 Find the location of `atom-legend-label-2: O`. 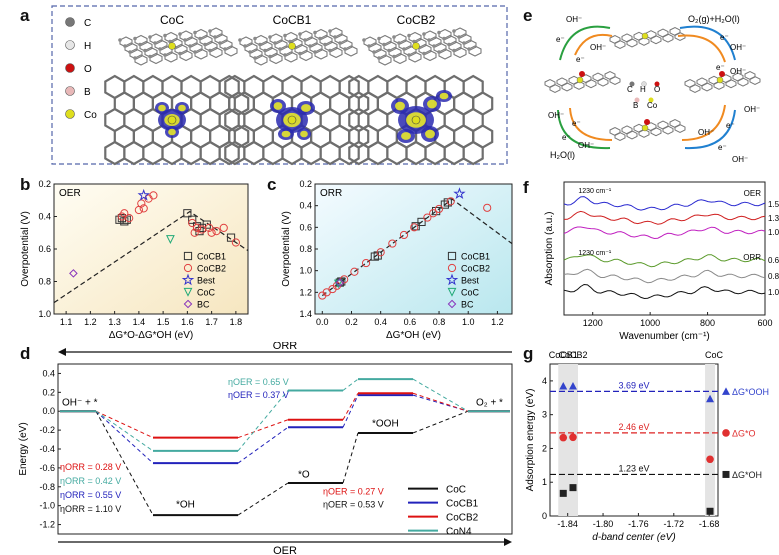

atom-legend-label-2: O is located at coordinates (88, 69).